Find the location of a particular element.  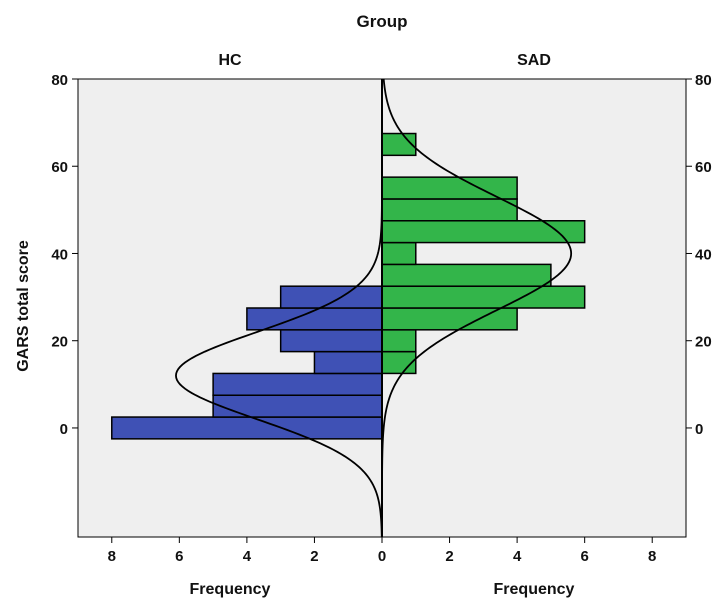

panel-label-sad: SAD is located at coordinates (534, 60).